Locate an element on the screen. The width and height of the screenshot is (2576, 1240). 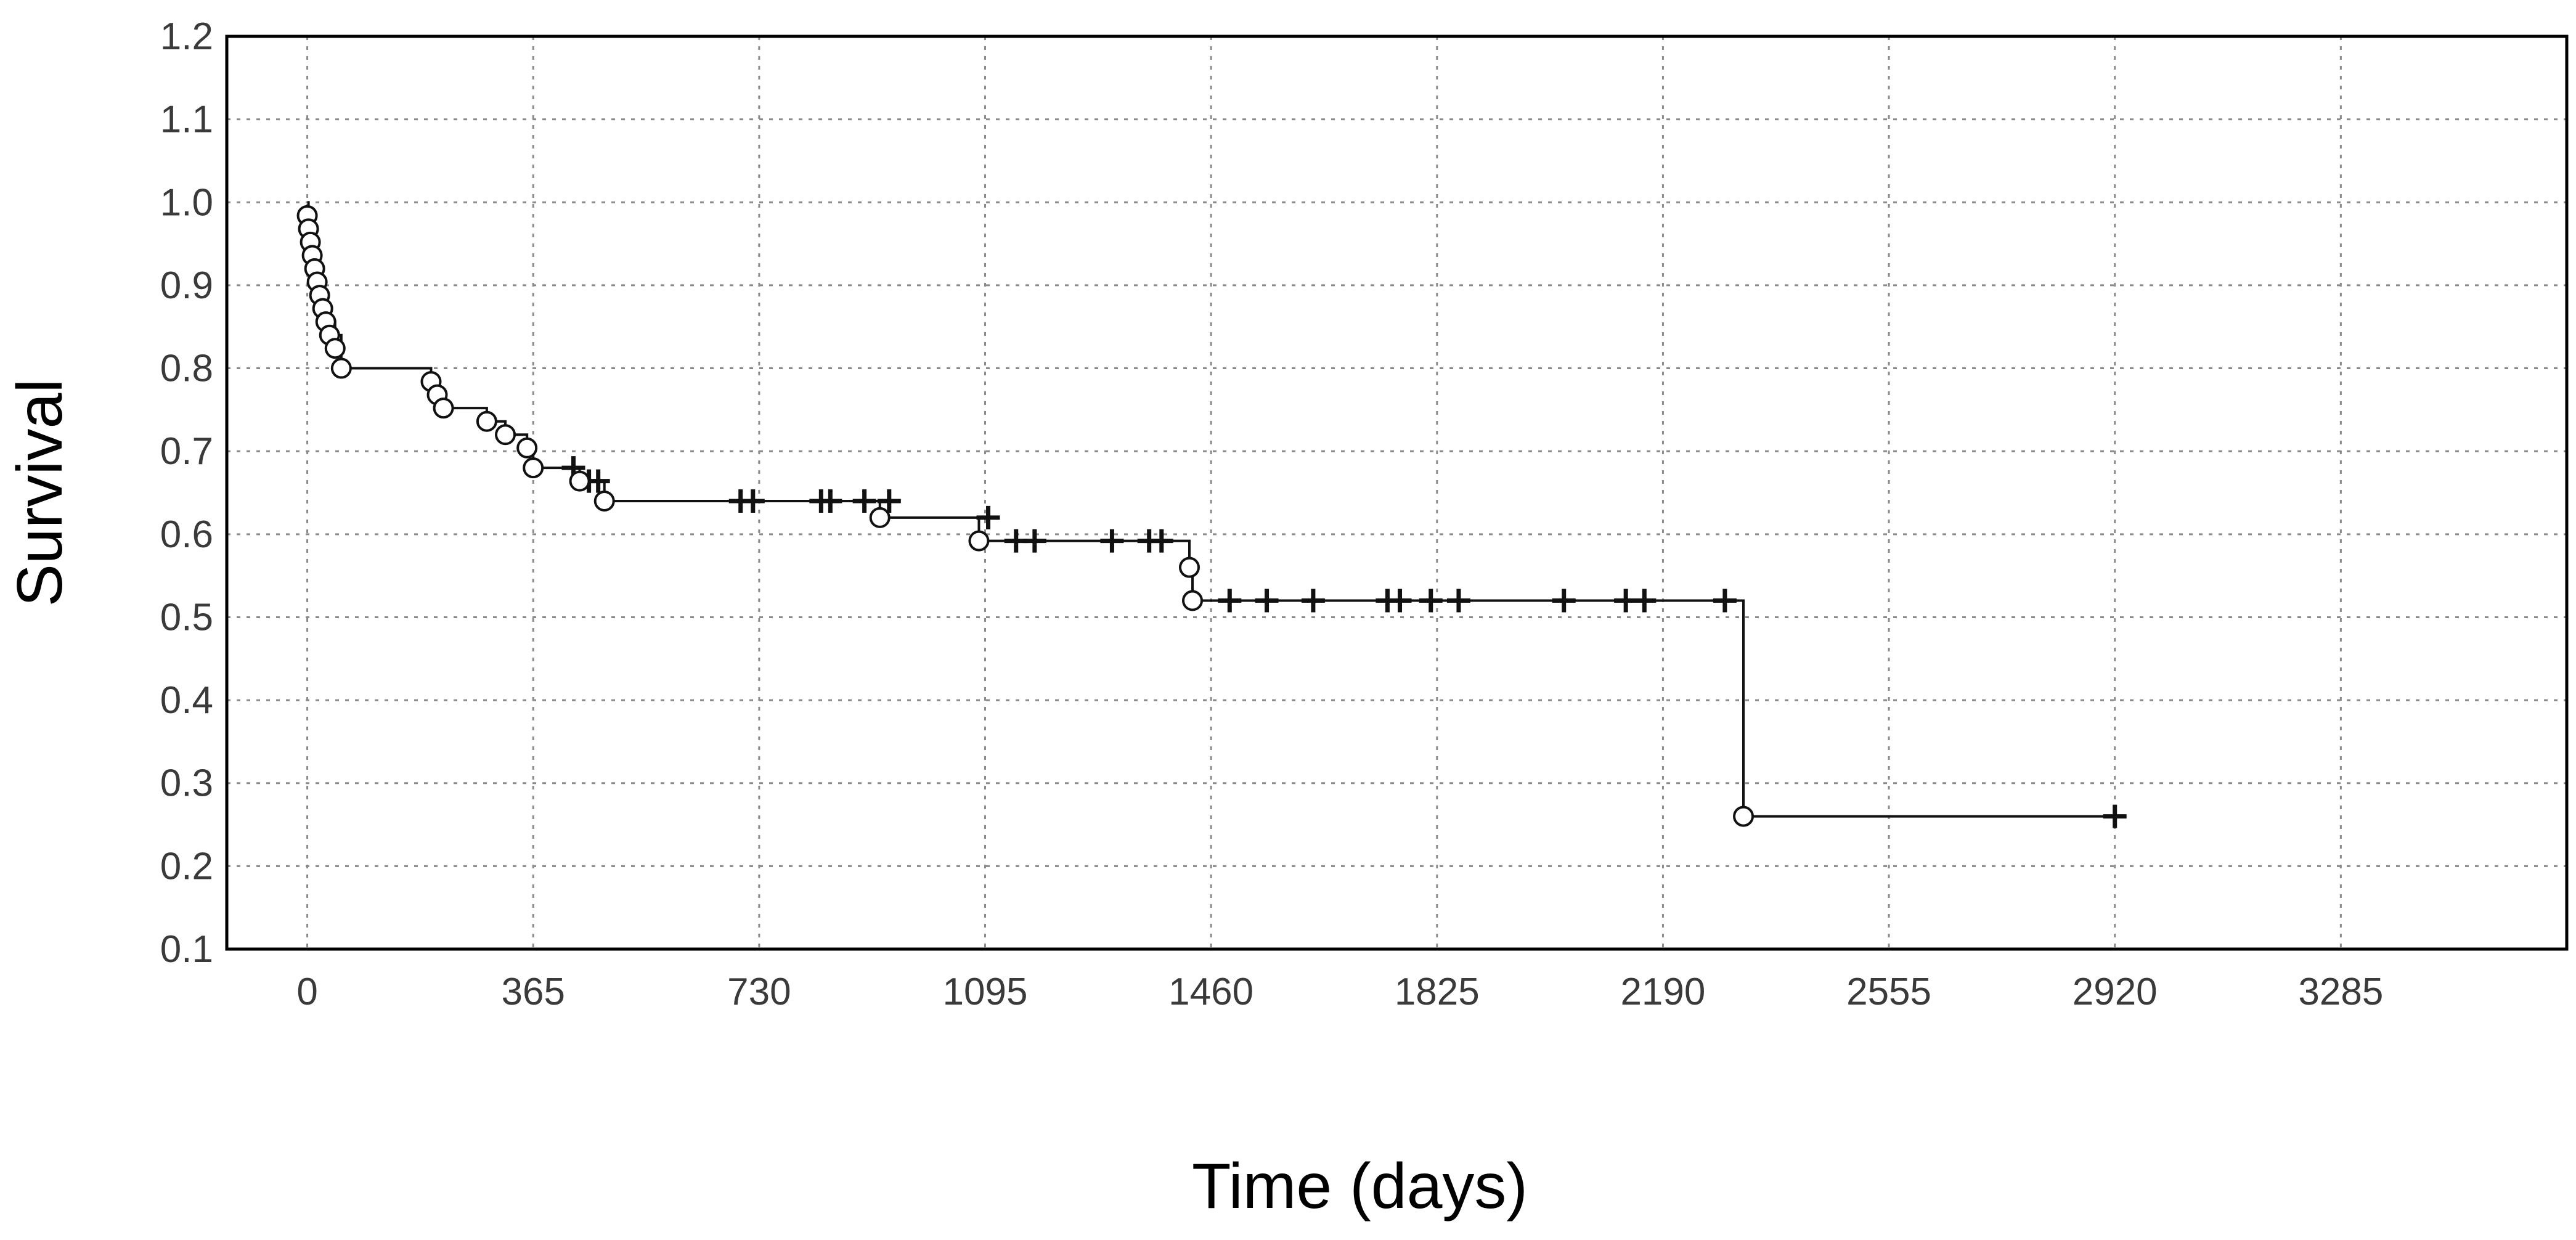
y-tick-labels: 0.1 0.2 0.3 0.4 0.5 0.6 0.7 0.8 0.9 1.0 1.1 1.2 is located at coordinates (186, 493).